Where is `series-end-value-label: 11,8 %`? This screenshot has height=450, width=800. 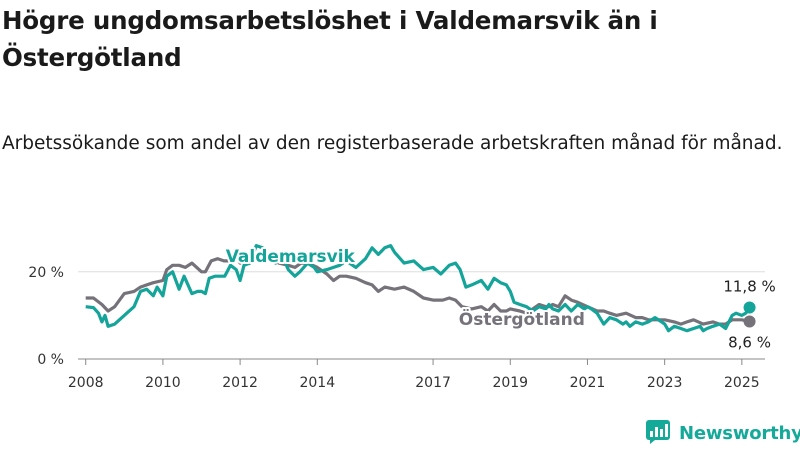
series-end-value-label: 11,8 % is located at coordinates (749, 287).